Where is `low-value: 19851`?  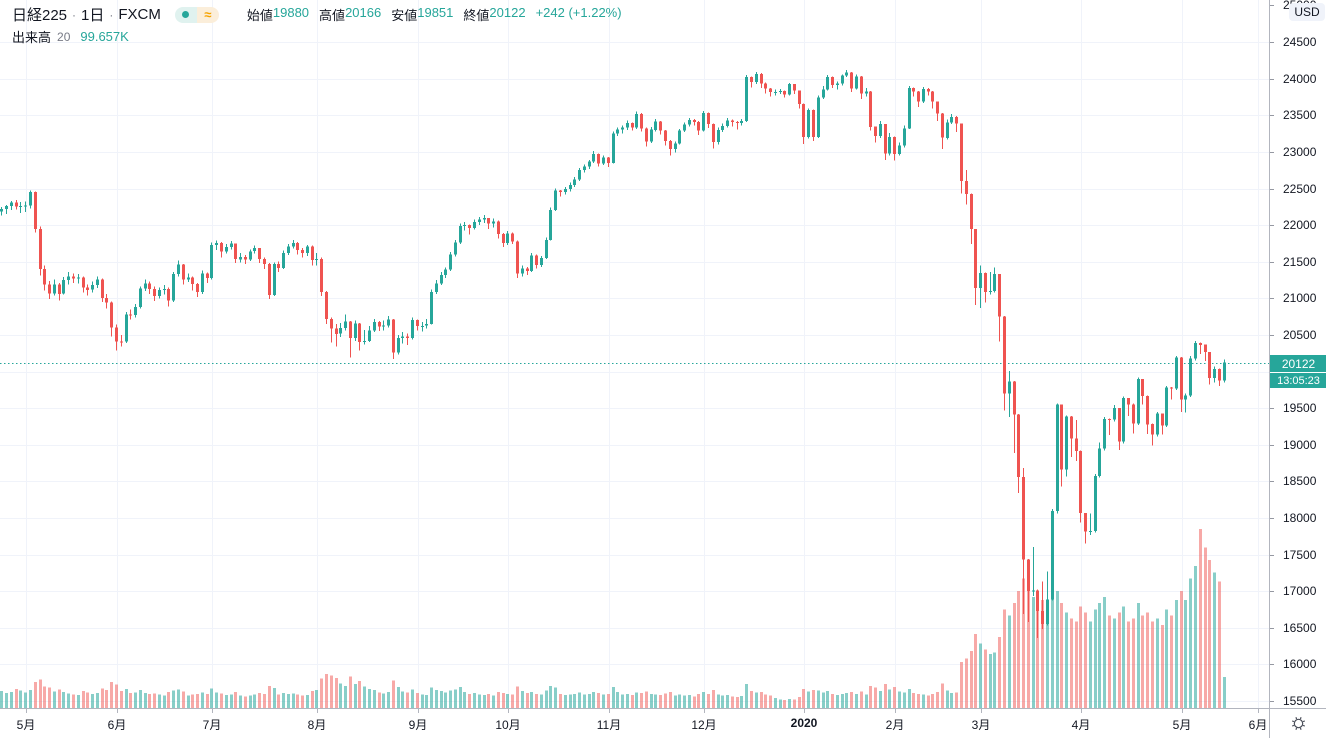
low-value: 19851 is located at coordinates (435, 12).